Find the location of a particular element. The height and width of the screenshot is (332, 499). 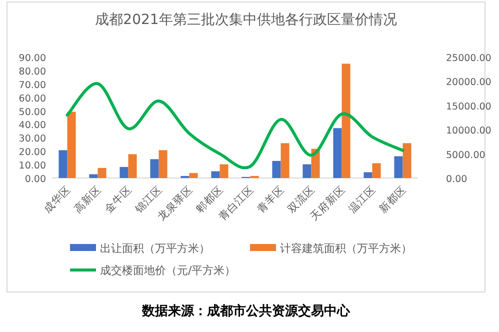

y2-tick-label: 5000.00 is located at coordinates (466, 155).